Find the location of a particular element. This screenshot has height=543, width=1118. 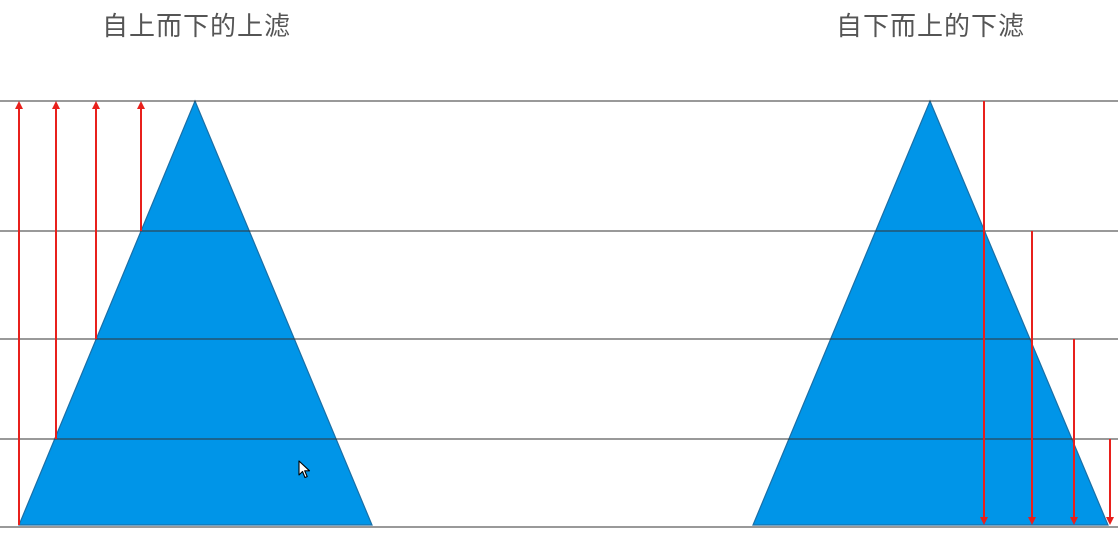

mouse-pointer-icon is located at coordinates (304, 469).